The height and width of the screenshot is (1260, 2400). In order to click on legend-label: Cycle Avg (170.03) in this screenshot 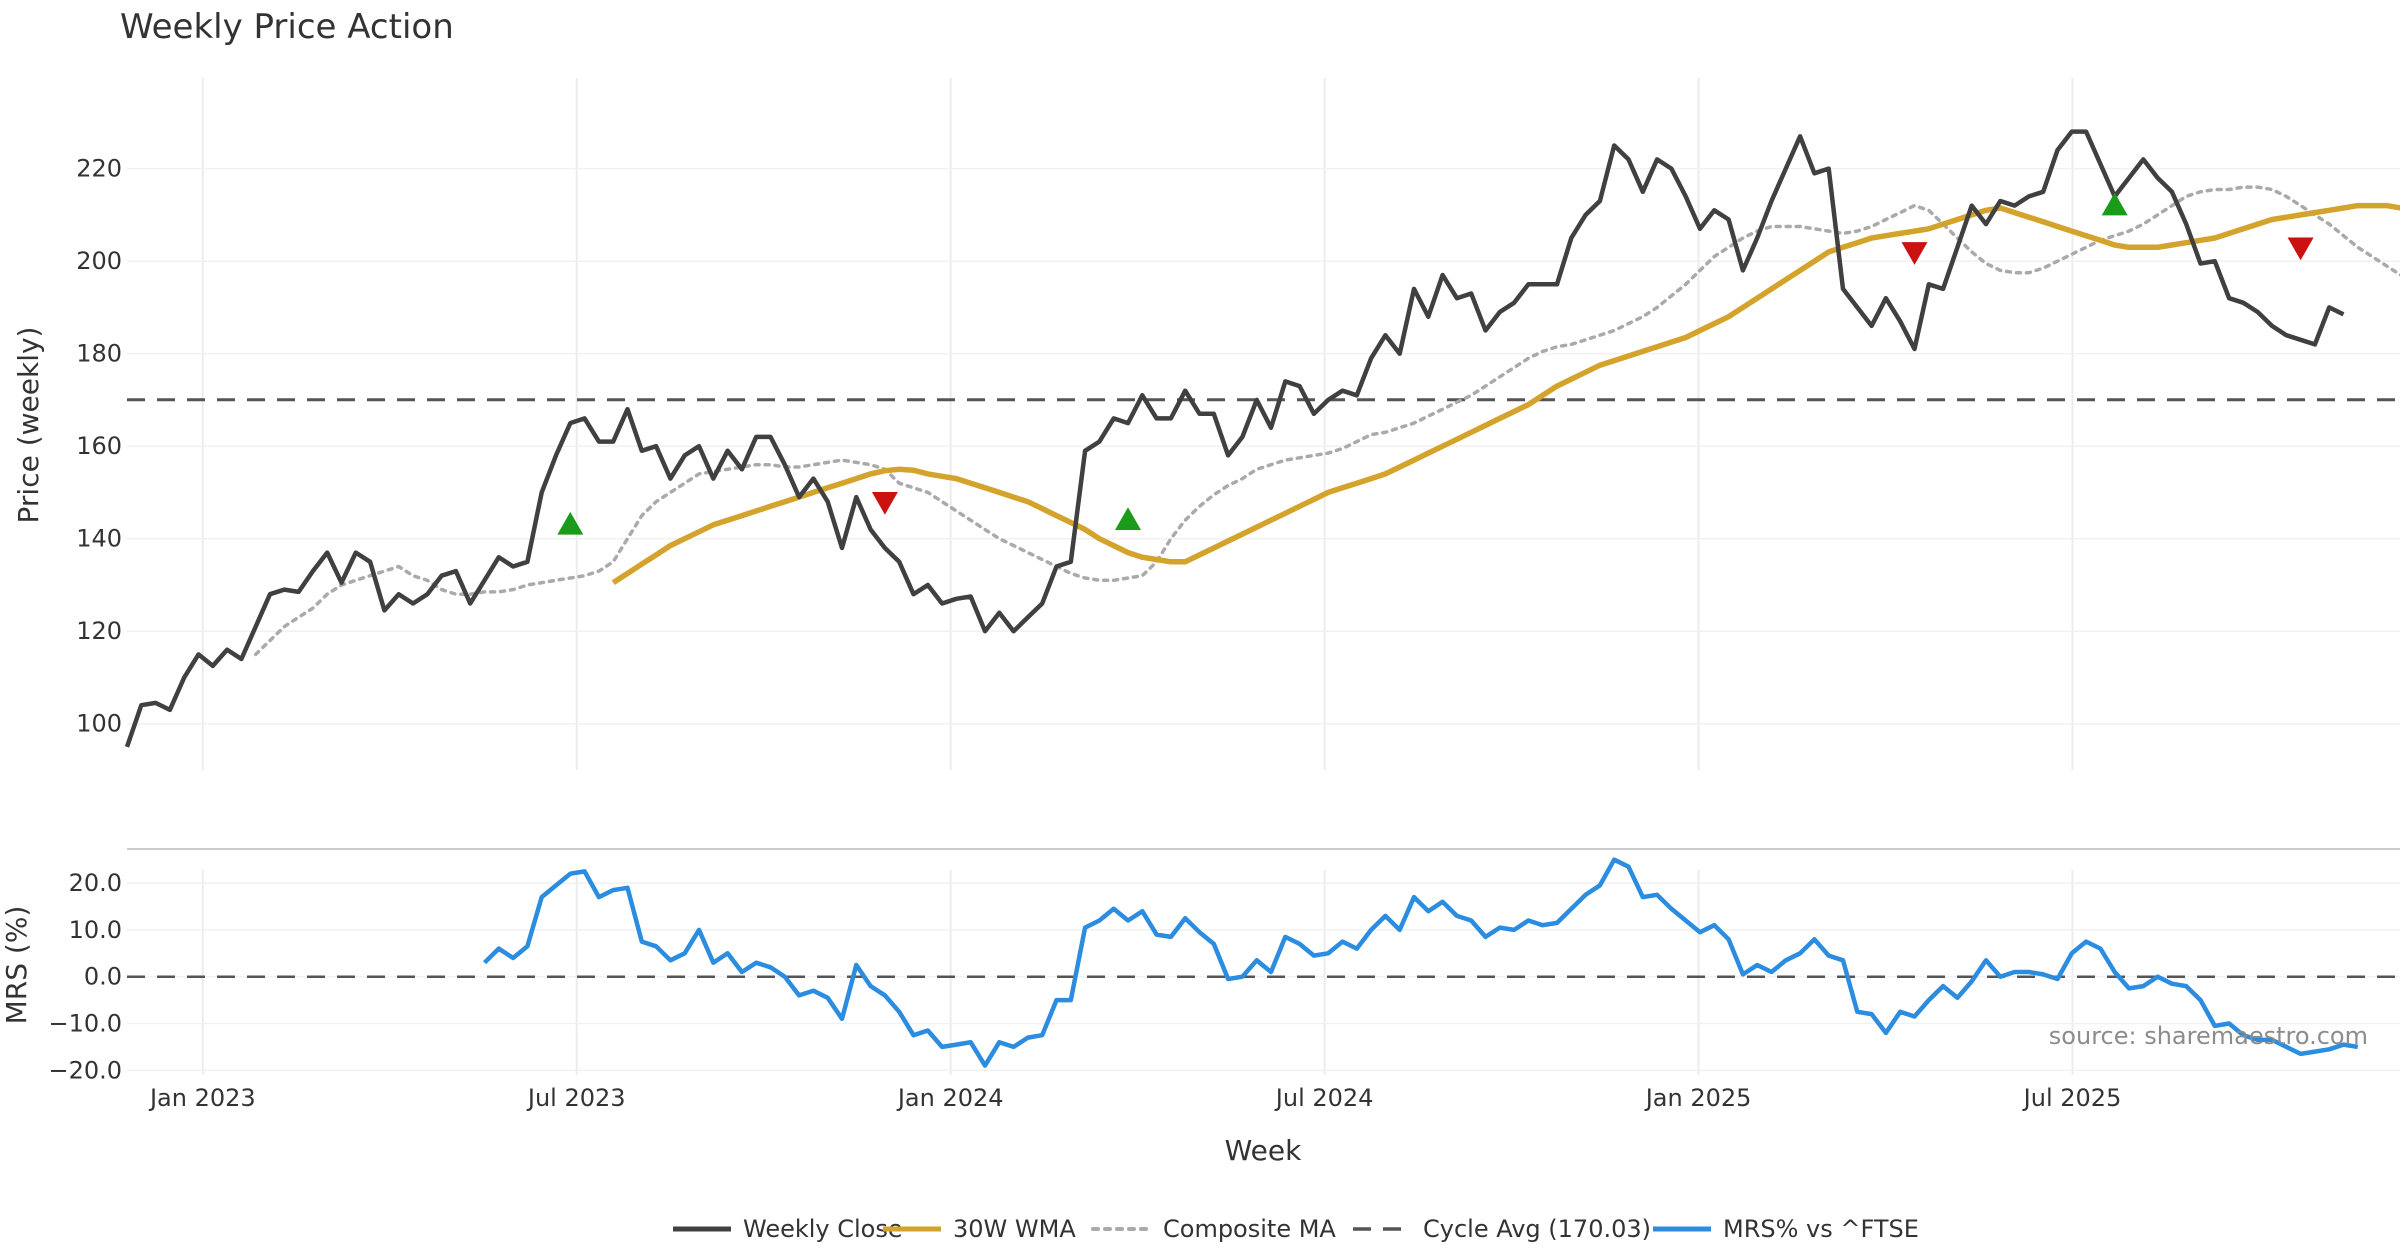, I will do `click(1537, 1229)`.